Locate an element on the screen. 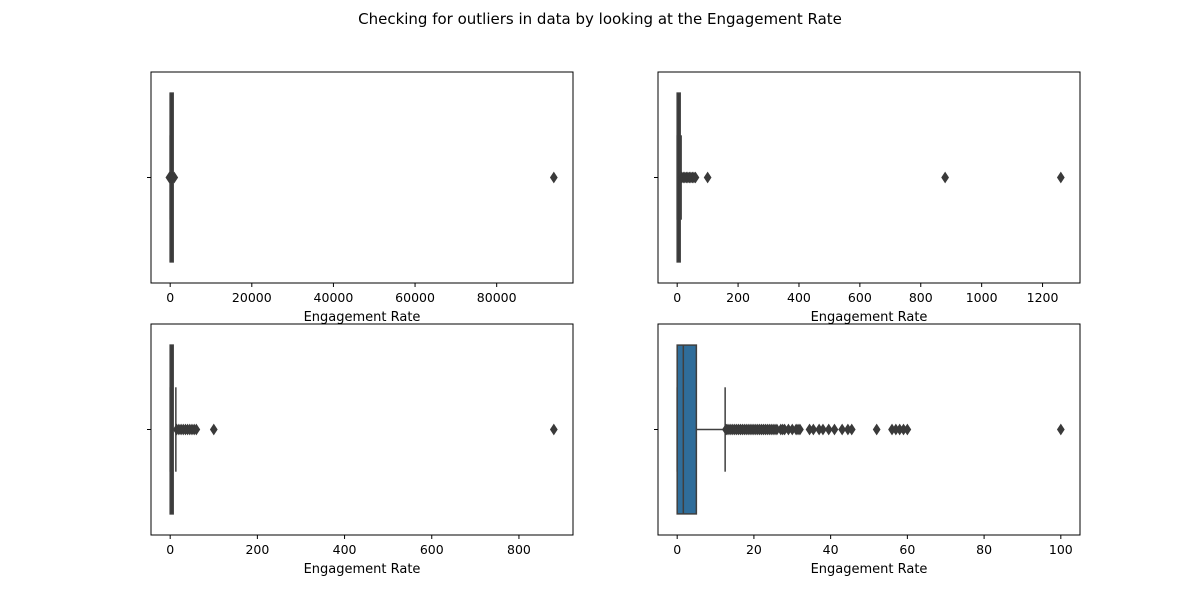  x-tick-label: 80000 is located at coordinates (497, 297).